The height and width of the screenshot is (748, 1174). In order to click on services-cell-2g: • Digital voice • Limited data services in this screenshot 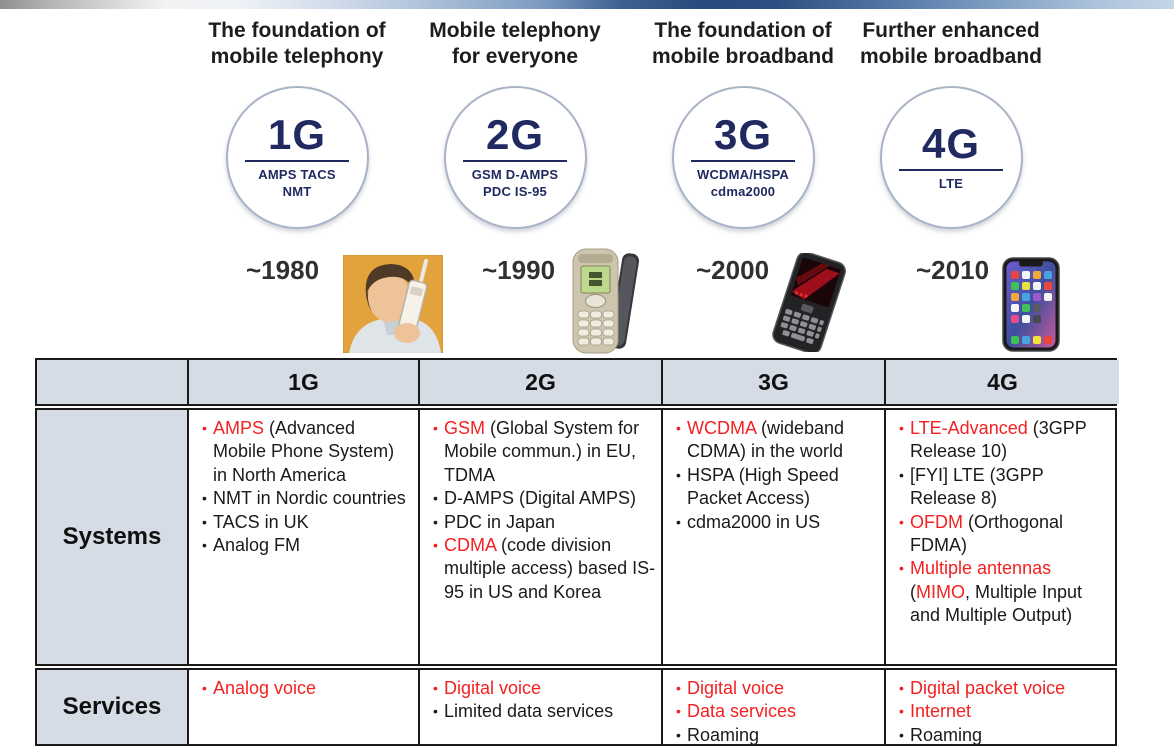, I will do `click(541, 707)`.